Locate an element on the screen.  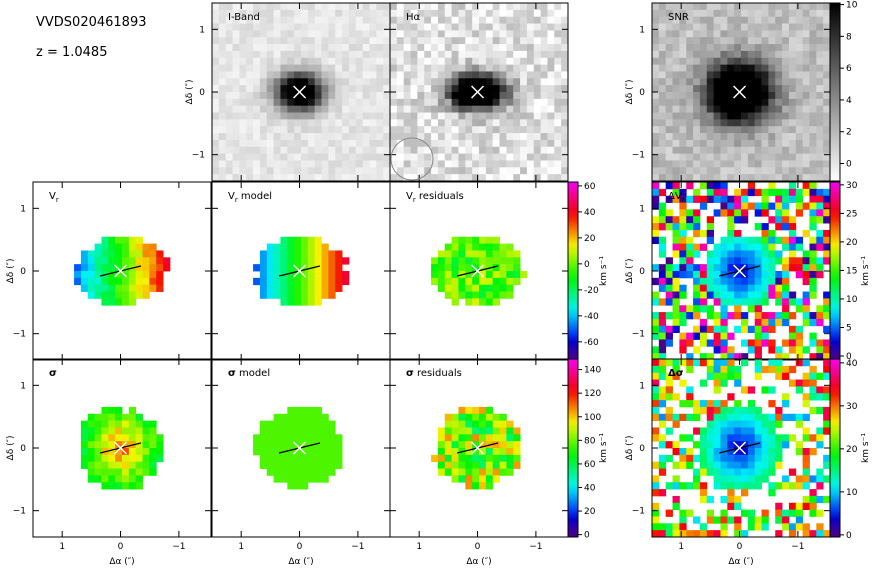
colorbar-tick-label: 10 is located at coordinates (852, 6).